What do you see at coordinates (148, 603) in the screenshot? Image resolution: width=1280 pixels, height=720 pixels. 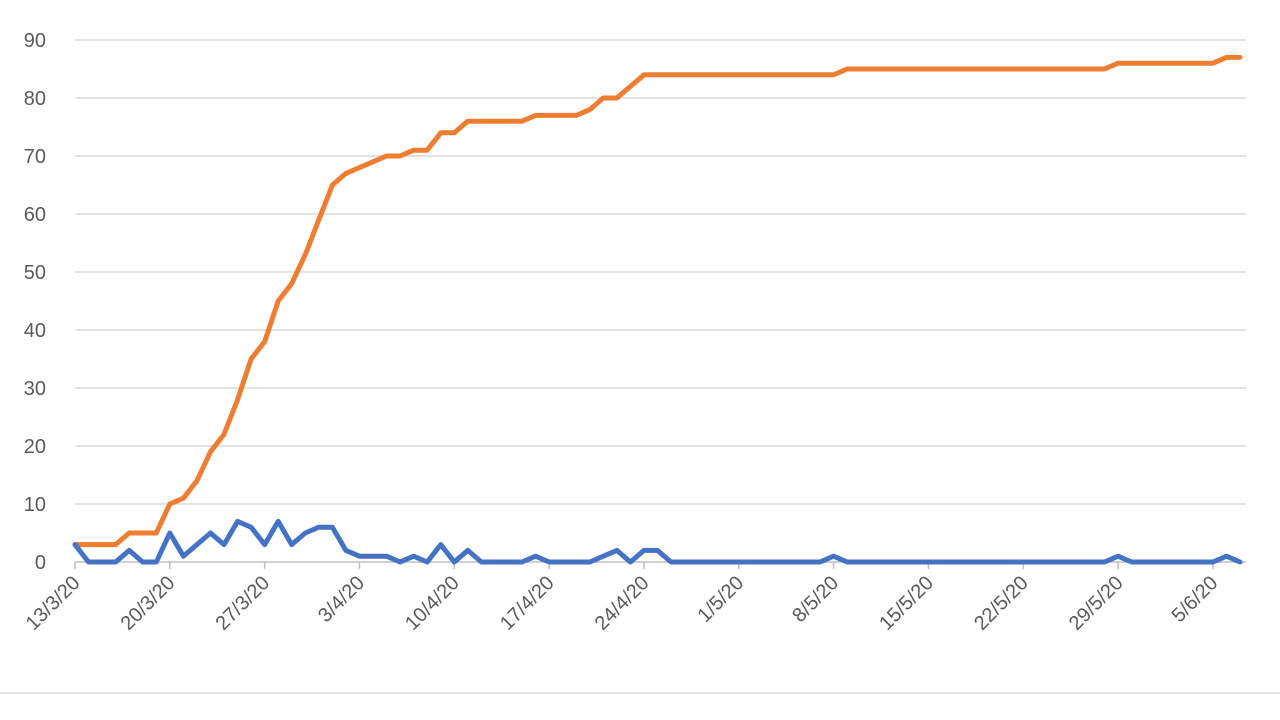 I see `x-tick-label: 20/3/20` at bounding box center [148, 603].